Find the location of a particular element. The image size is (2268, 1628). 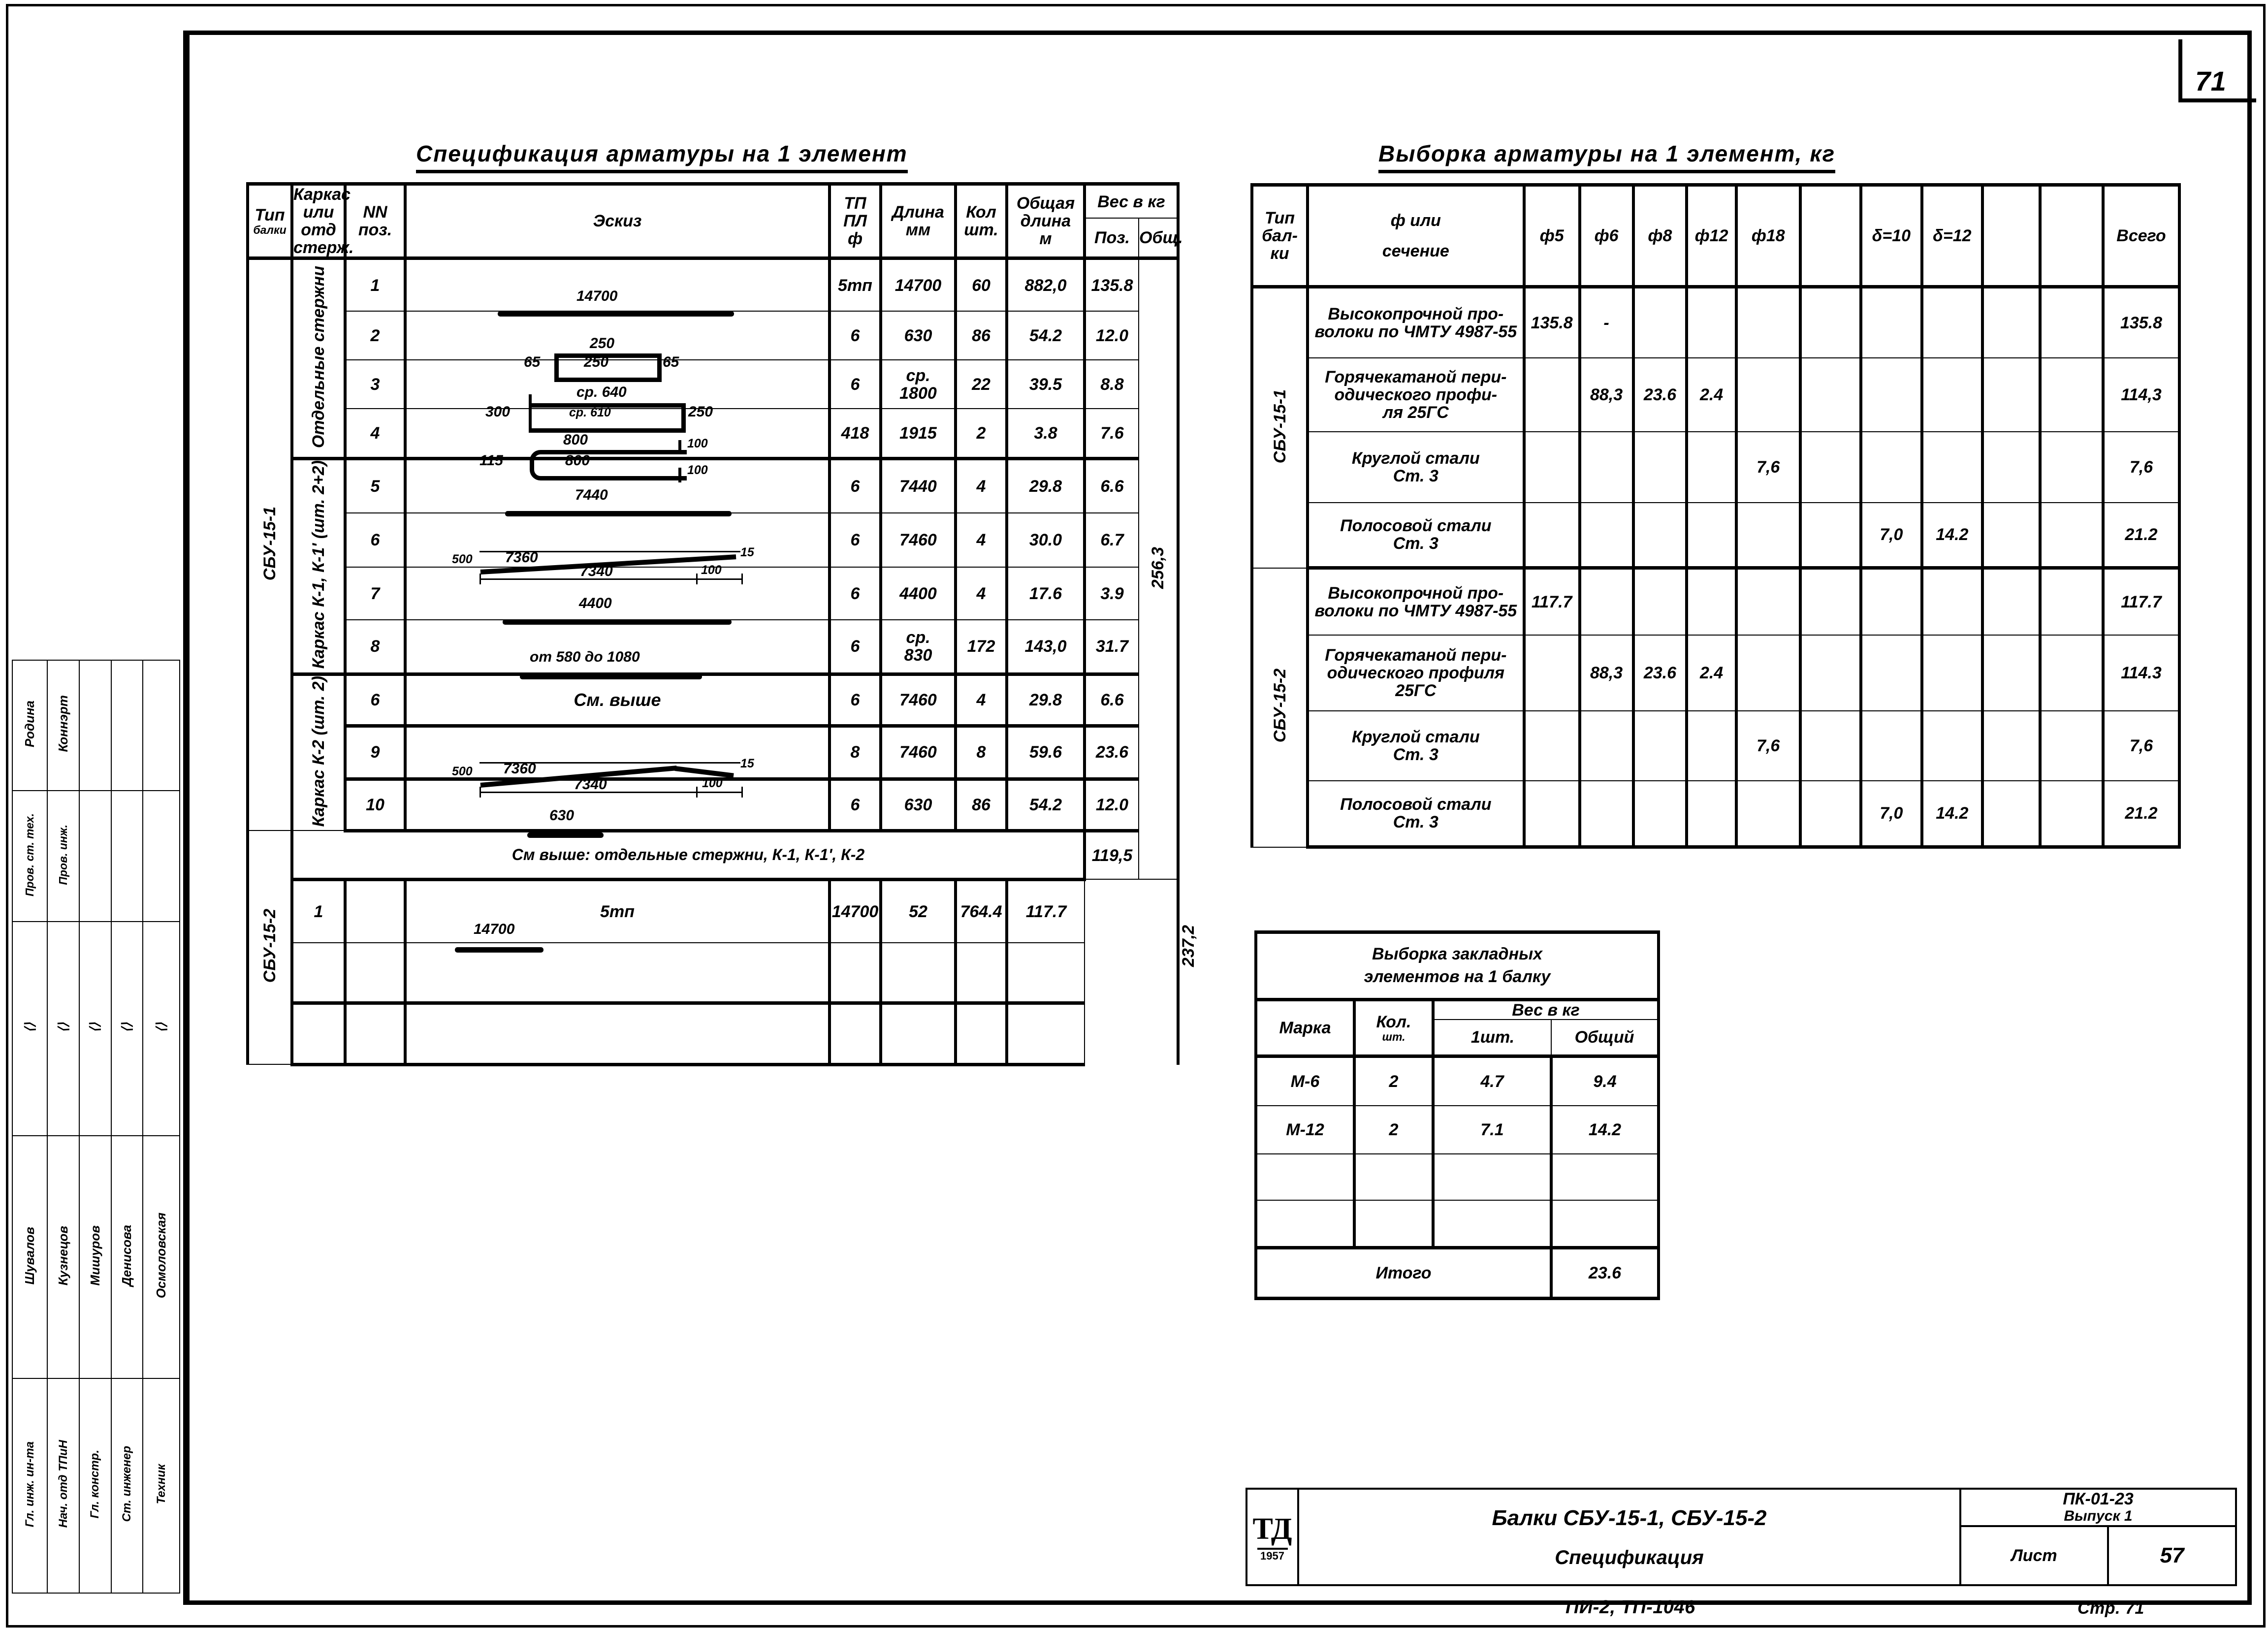

sketch-label: 630 is located at coordinates (562, 816).